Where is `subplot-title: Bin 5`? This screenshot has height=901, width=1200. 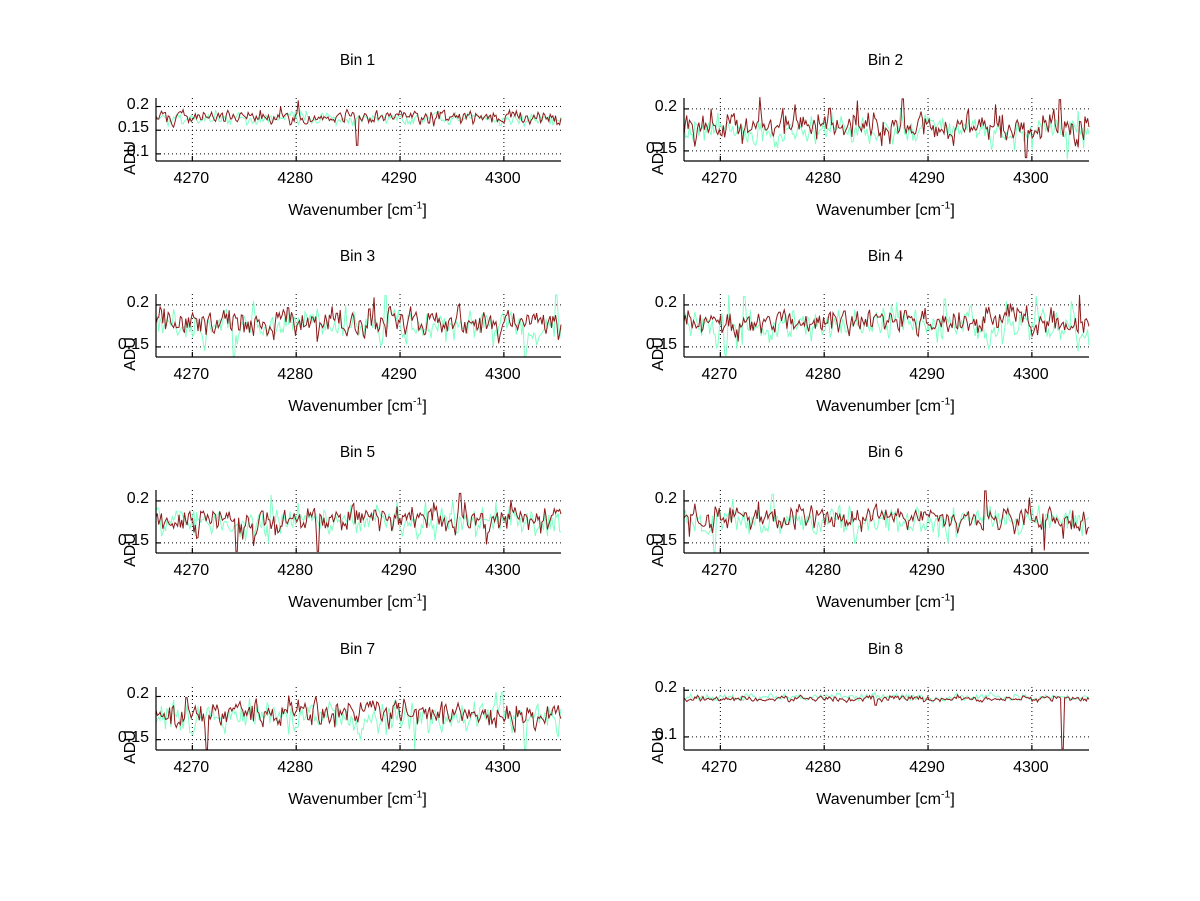
subplot-title: Bin 5 is located at coordinates (357, 452).